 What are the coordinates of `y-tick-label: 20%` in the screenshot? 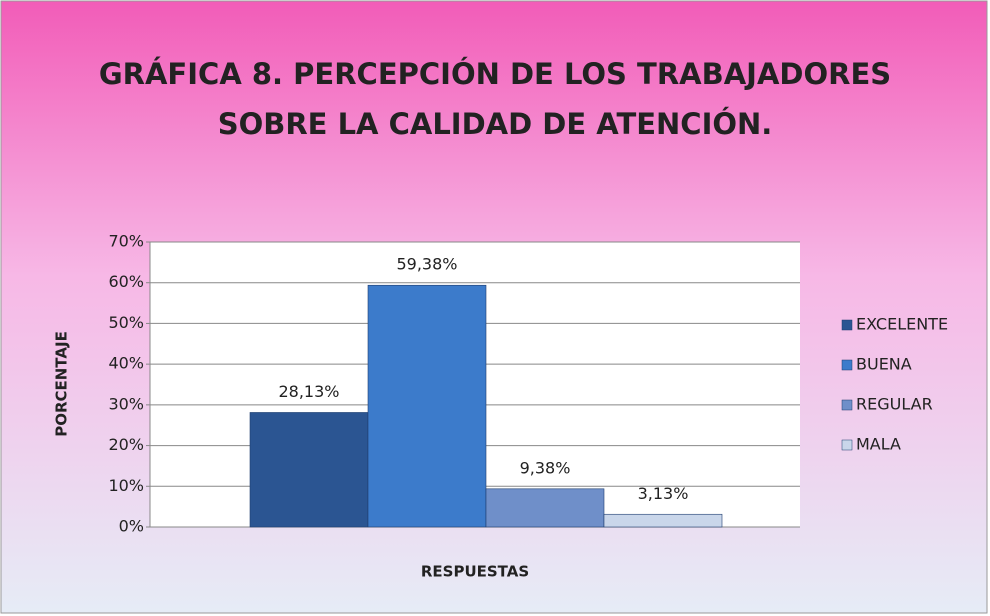 It's located at (126, 444).